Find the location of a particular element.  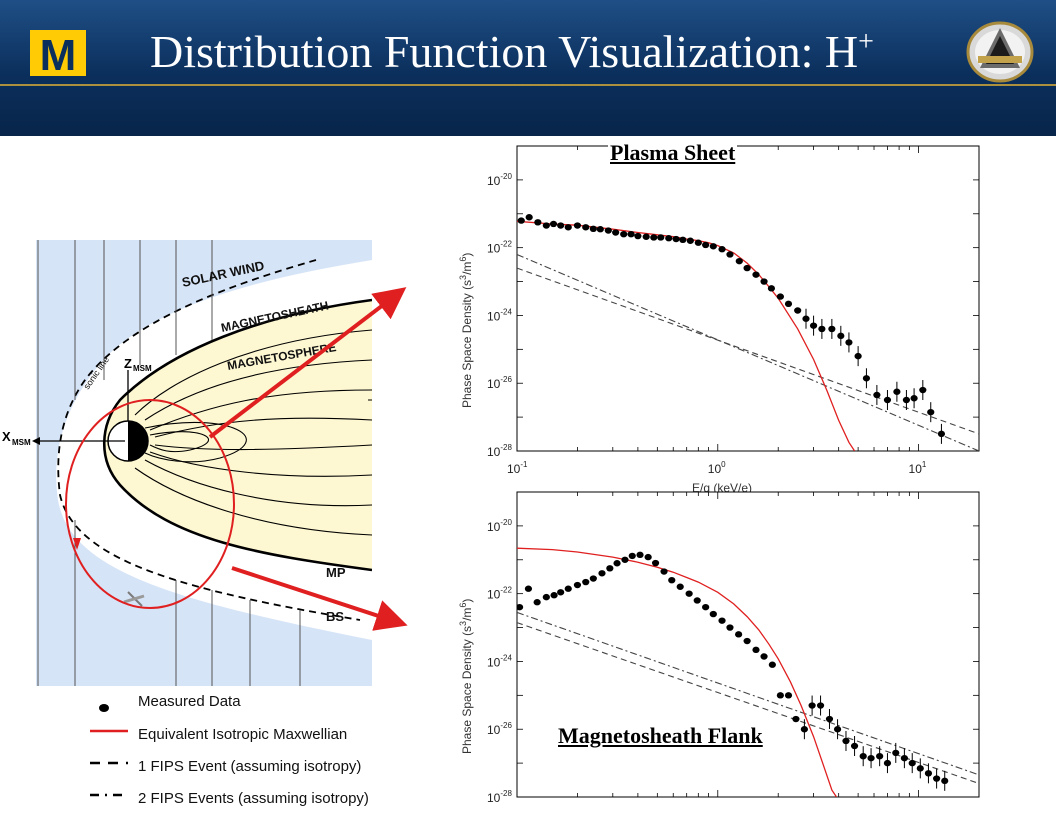

x-tick-label: 10⁻¹ is located at coordinates (517, 468).